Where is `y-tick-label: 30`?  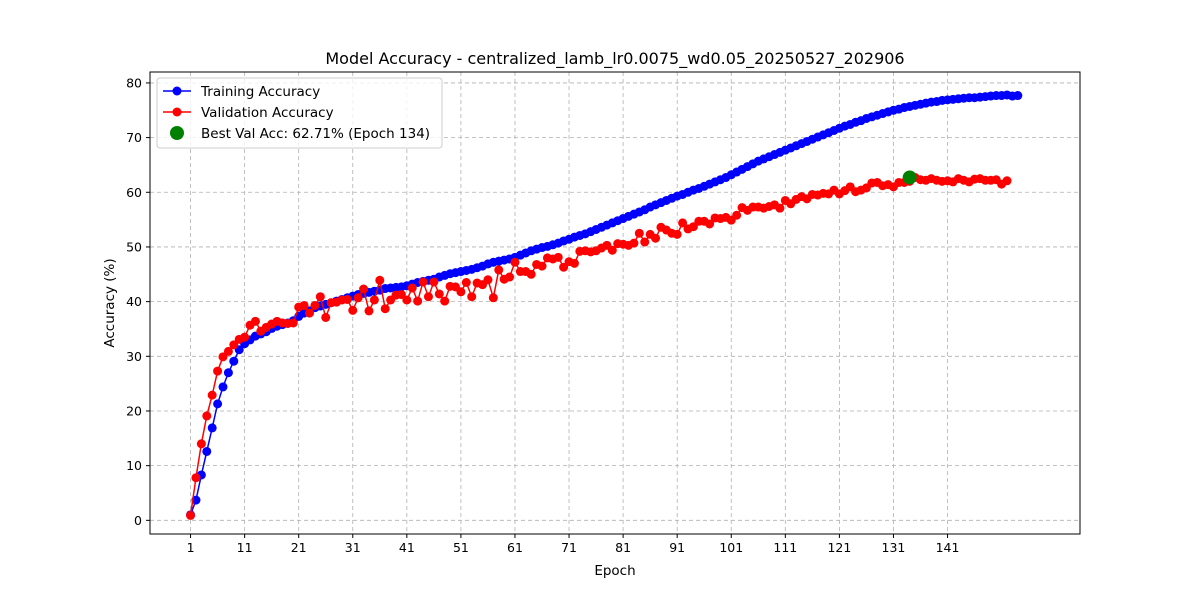
y-tick-label: 30 is located at coordinates (134, 356).